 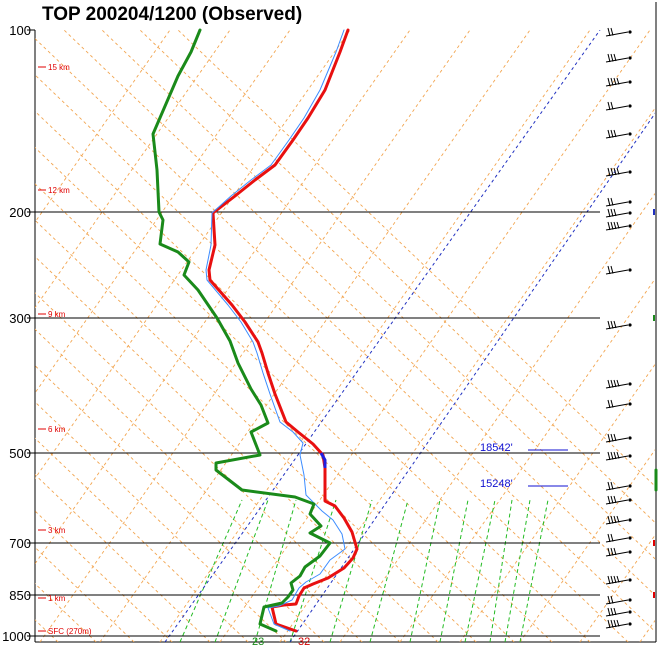 I want to click on height-marker-label: 15 km, so click(x=59, y=67).